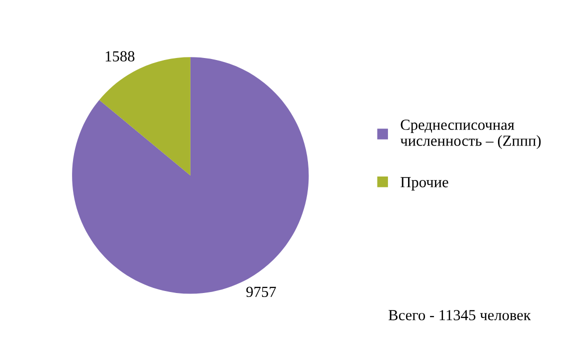 The height and width of the screenshot is (344, 577). Describe the element at coordinates (424, 183) in the screenshot. I see `legend-label: Прочие` at that location.